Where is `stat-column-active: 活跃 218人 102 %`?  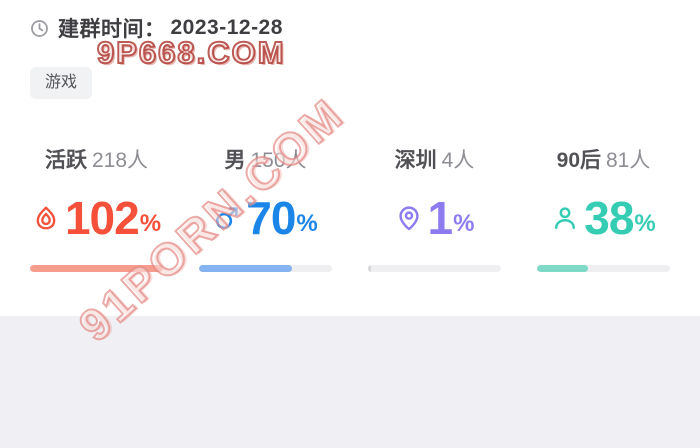
stat-column-active: 活跃 218人 102 % is located at coordinates (96, 210).